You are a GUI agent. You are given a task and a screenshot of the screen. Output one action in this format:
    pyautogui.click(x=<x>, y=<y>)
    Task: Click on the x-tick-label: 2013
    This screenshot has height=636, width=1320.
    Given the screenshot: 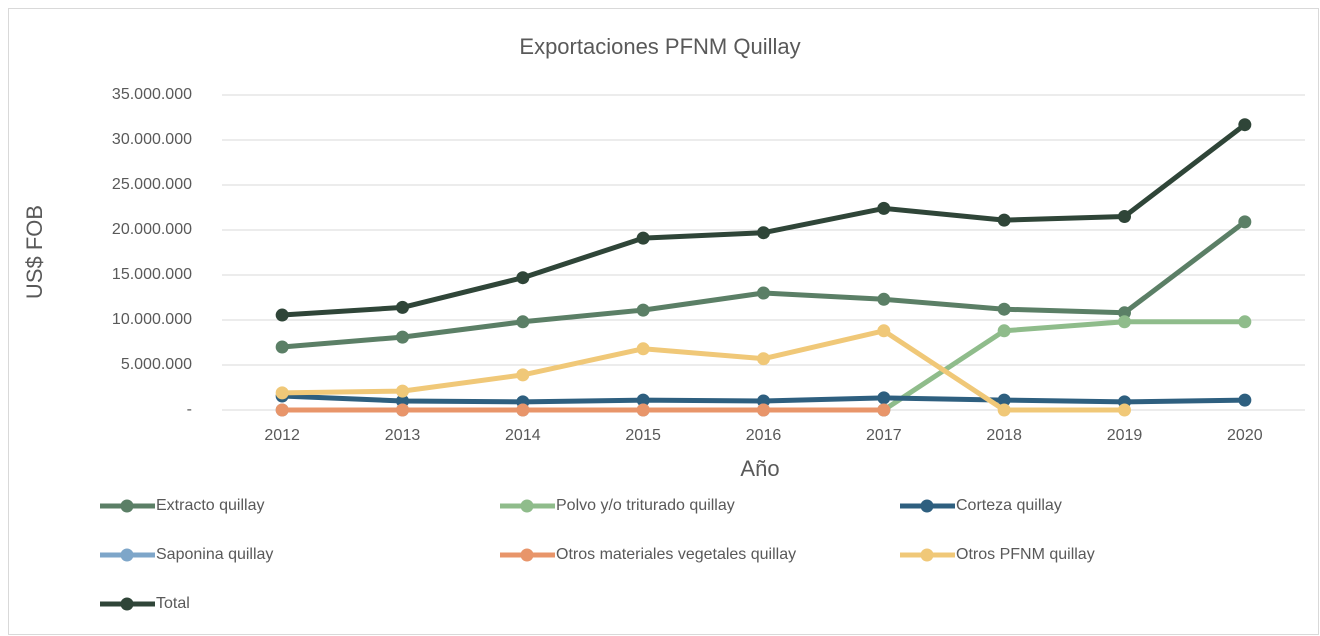 What is the action you would take?
    pyautogui.click(x=403, y=435)
    